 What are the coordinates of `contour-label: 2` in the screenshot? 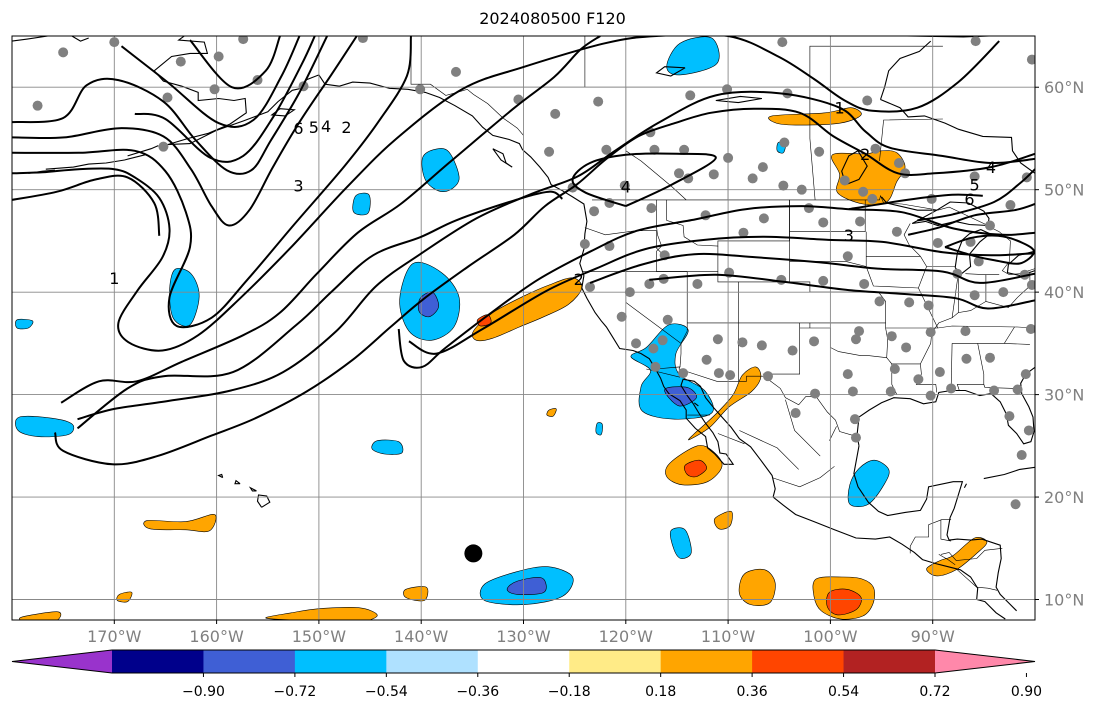 It's located at (346, 127).